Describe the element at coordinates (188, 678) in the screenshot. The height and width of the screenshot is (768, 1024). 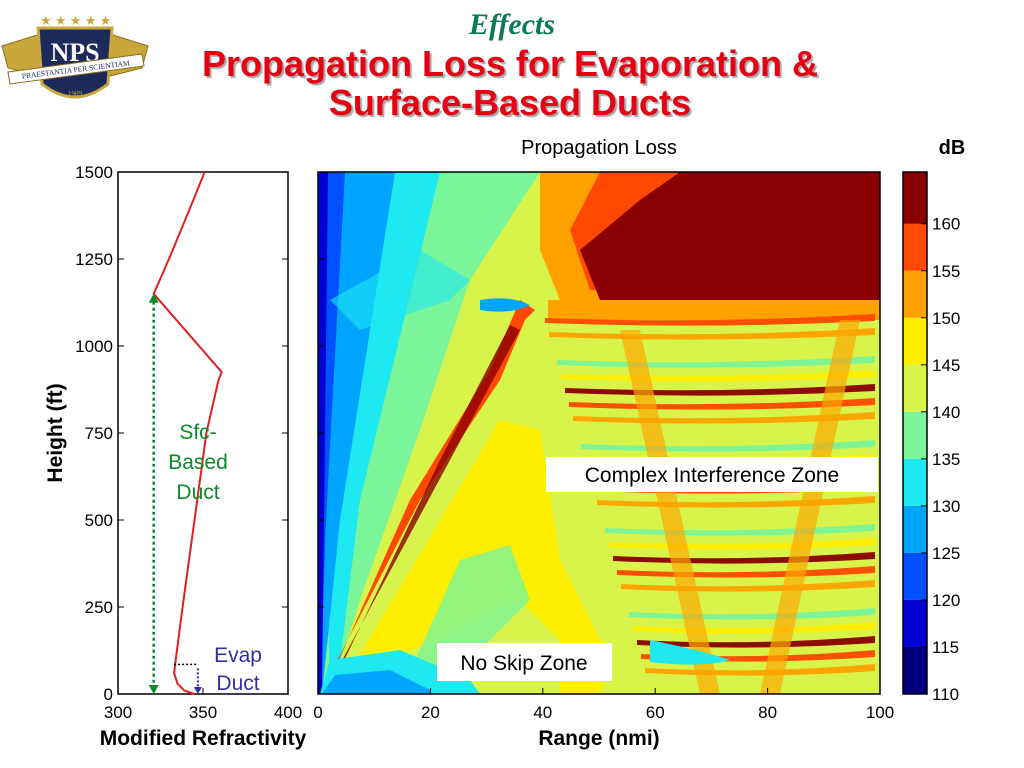
I see `evap-duct-arrow` at that location.